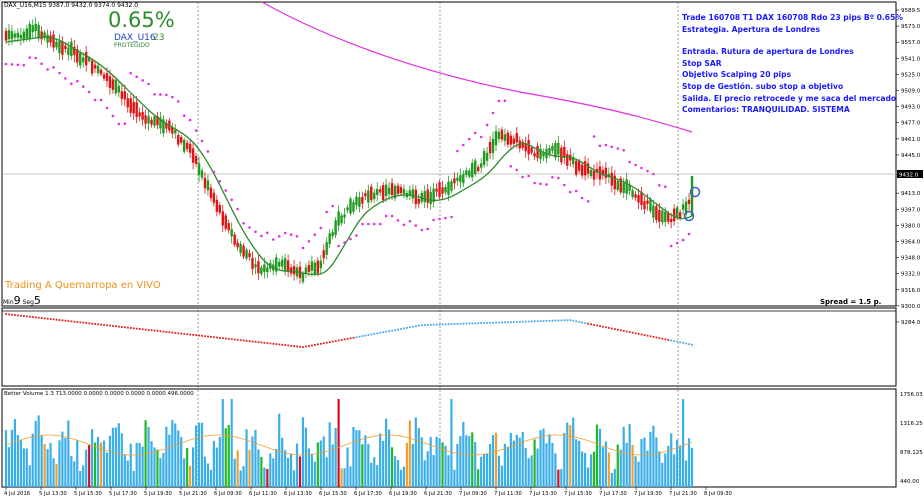 This screenshot has width=924, height=500. What do you see at coordinates (613, 494) in the screenshot?
I see `time-tick-label: 7 Jul 17:30` at bounding box center [613, 494].